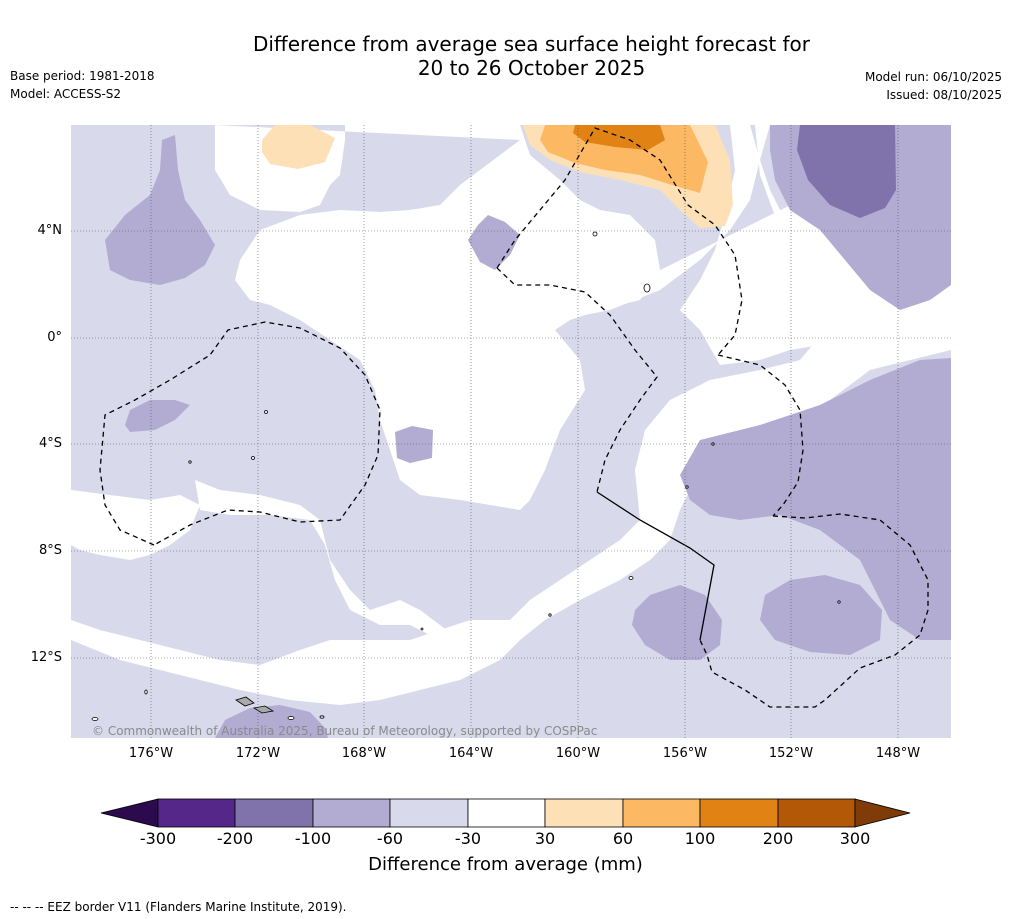 The width and height of the screenshot is (1011, 919). Describe the element at coordinates (258, 753) in the screenshot. I see `lon-label: 172°W` at that location.